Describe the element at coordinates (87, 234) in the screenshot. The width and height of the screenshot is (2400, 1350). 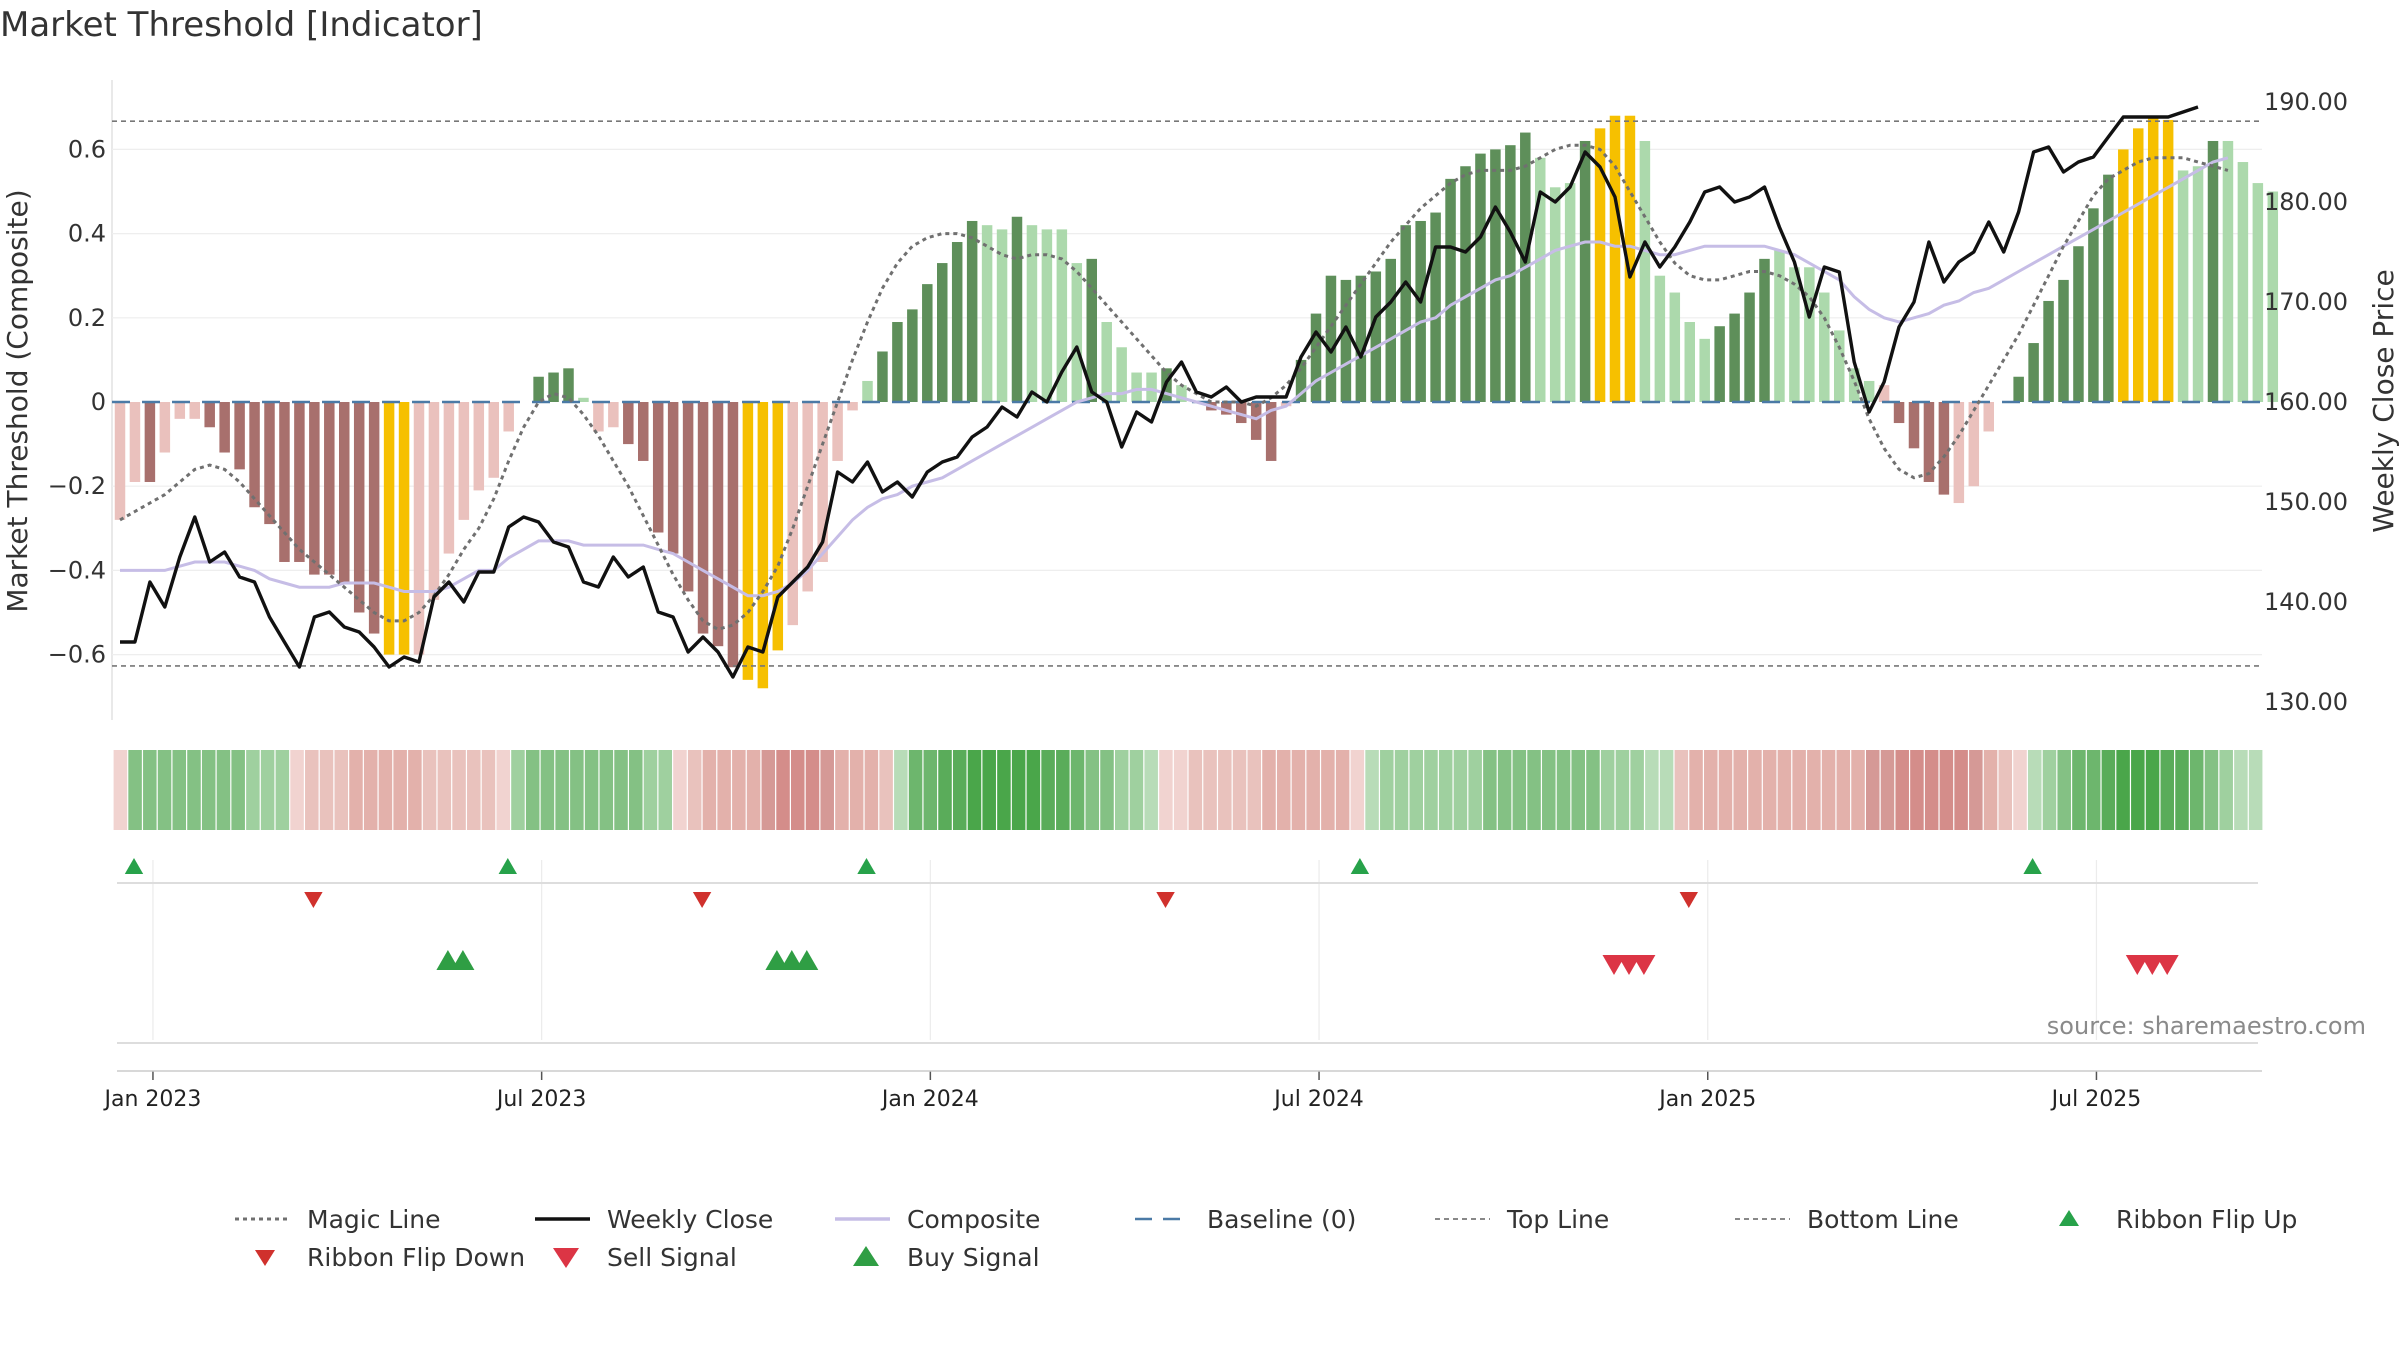
I see `y-left-tick-label: 0.4` at that location.